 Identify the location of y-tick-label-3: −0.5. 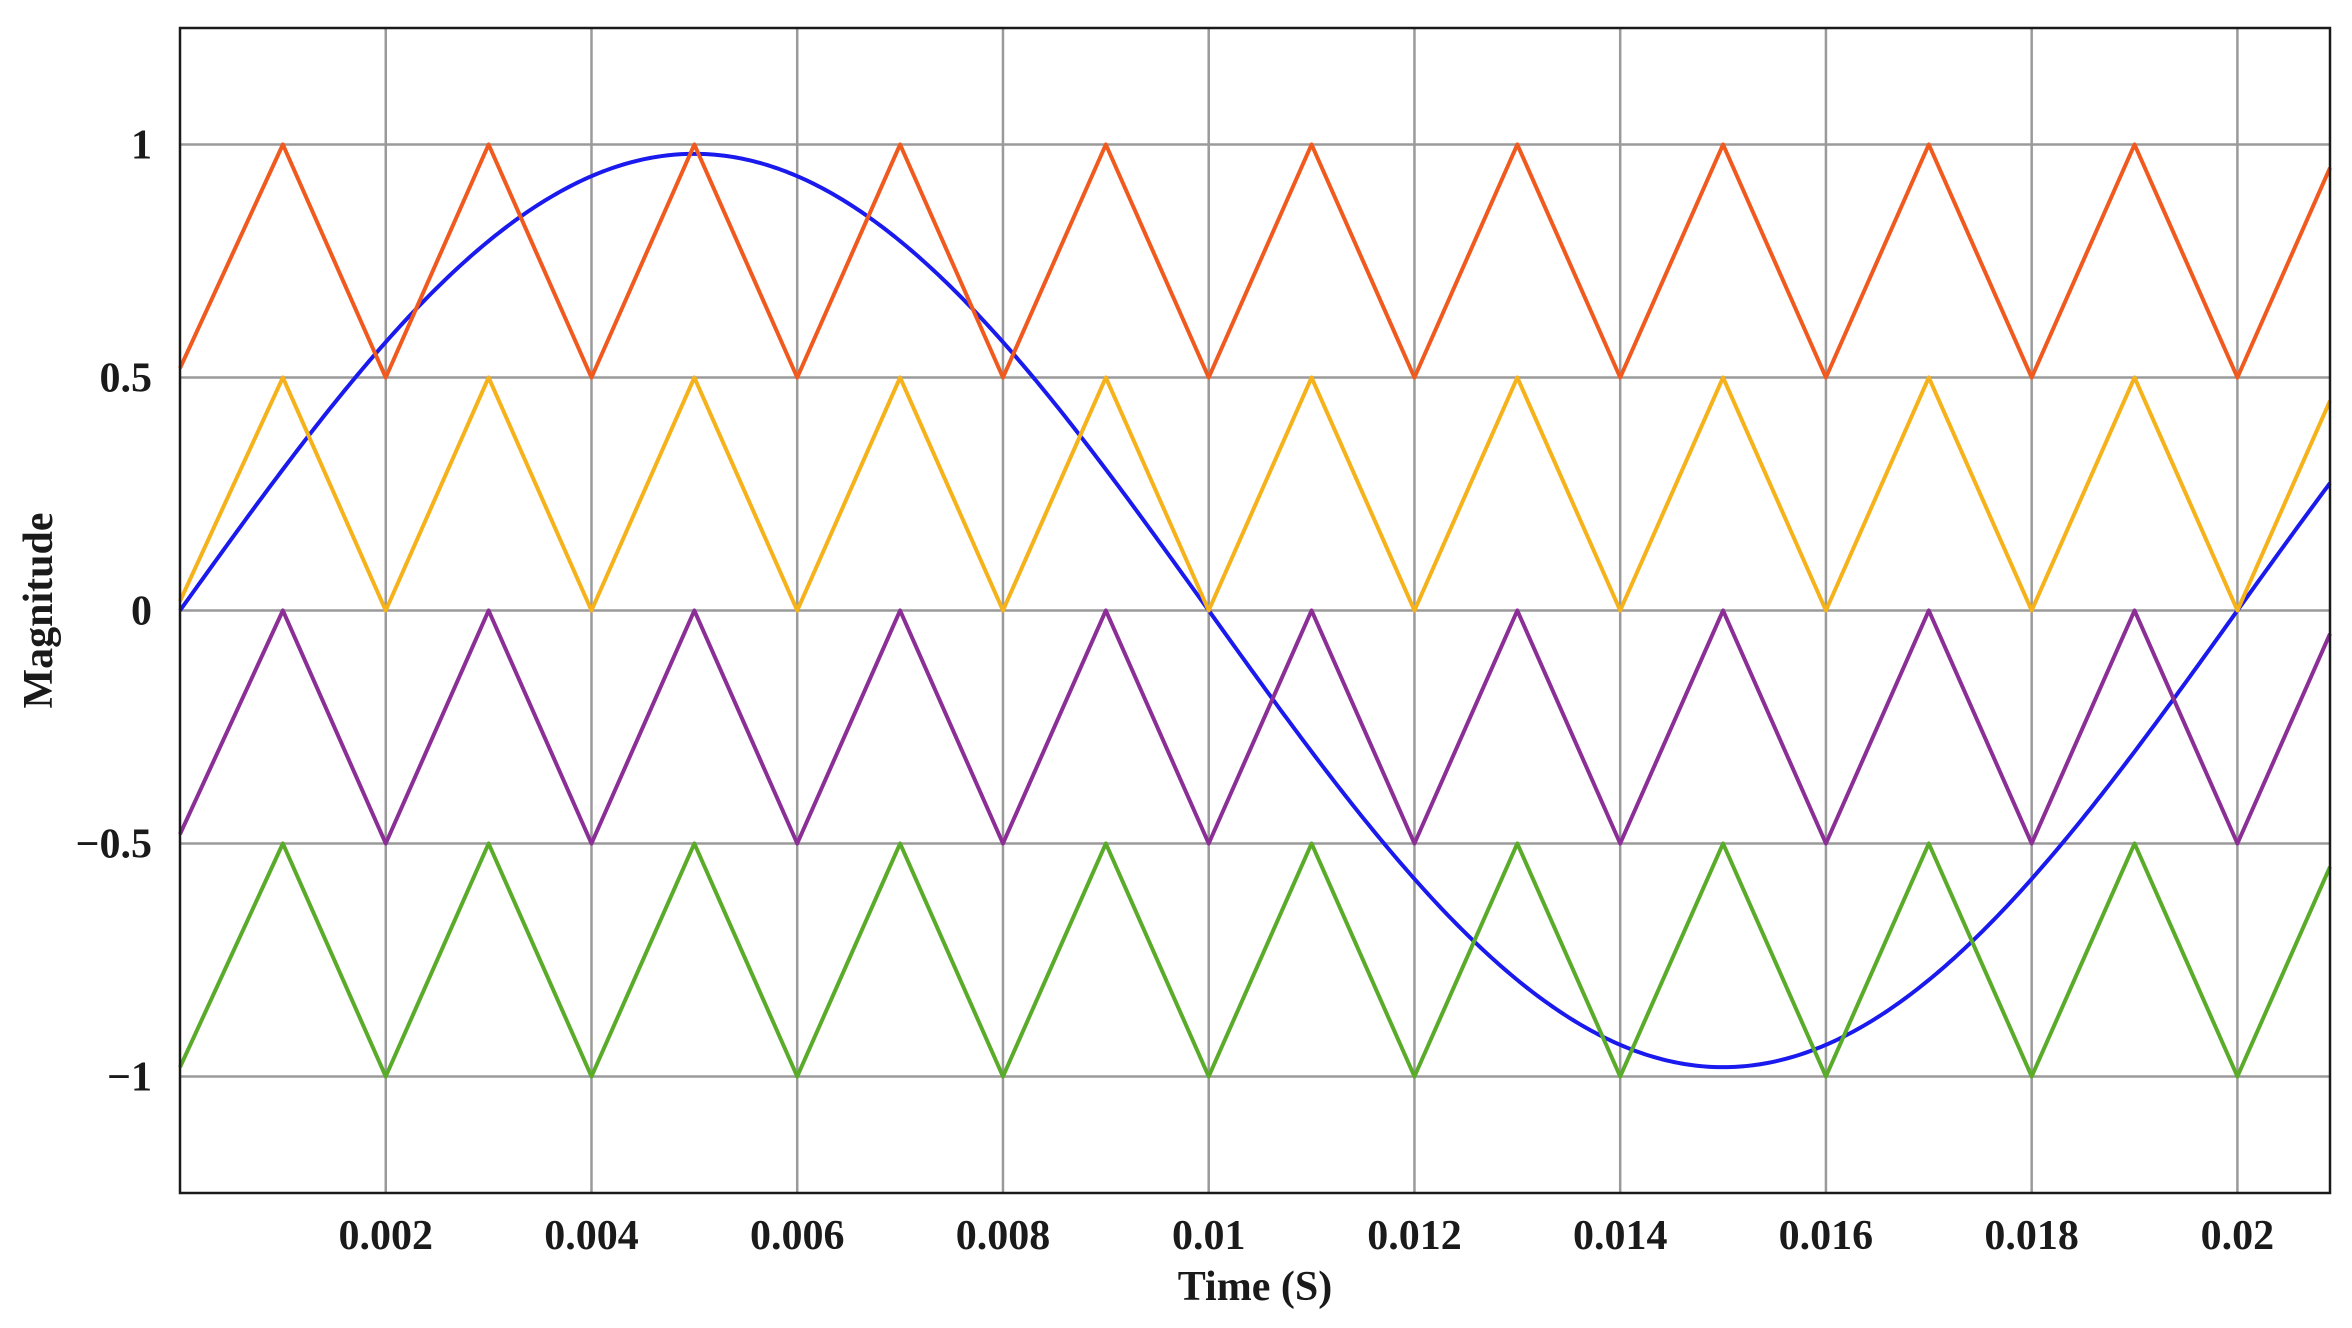
(114, 845).